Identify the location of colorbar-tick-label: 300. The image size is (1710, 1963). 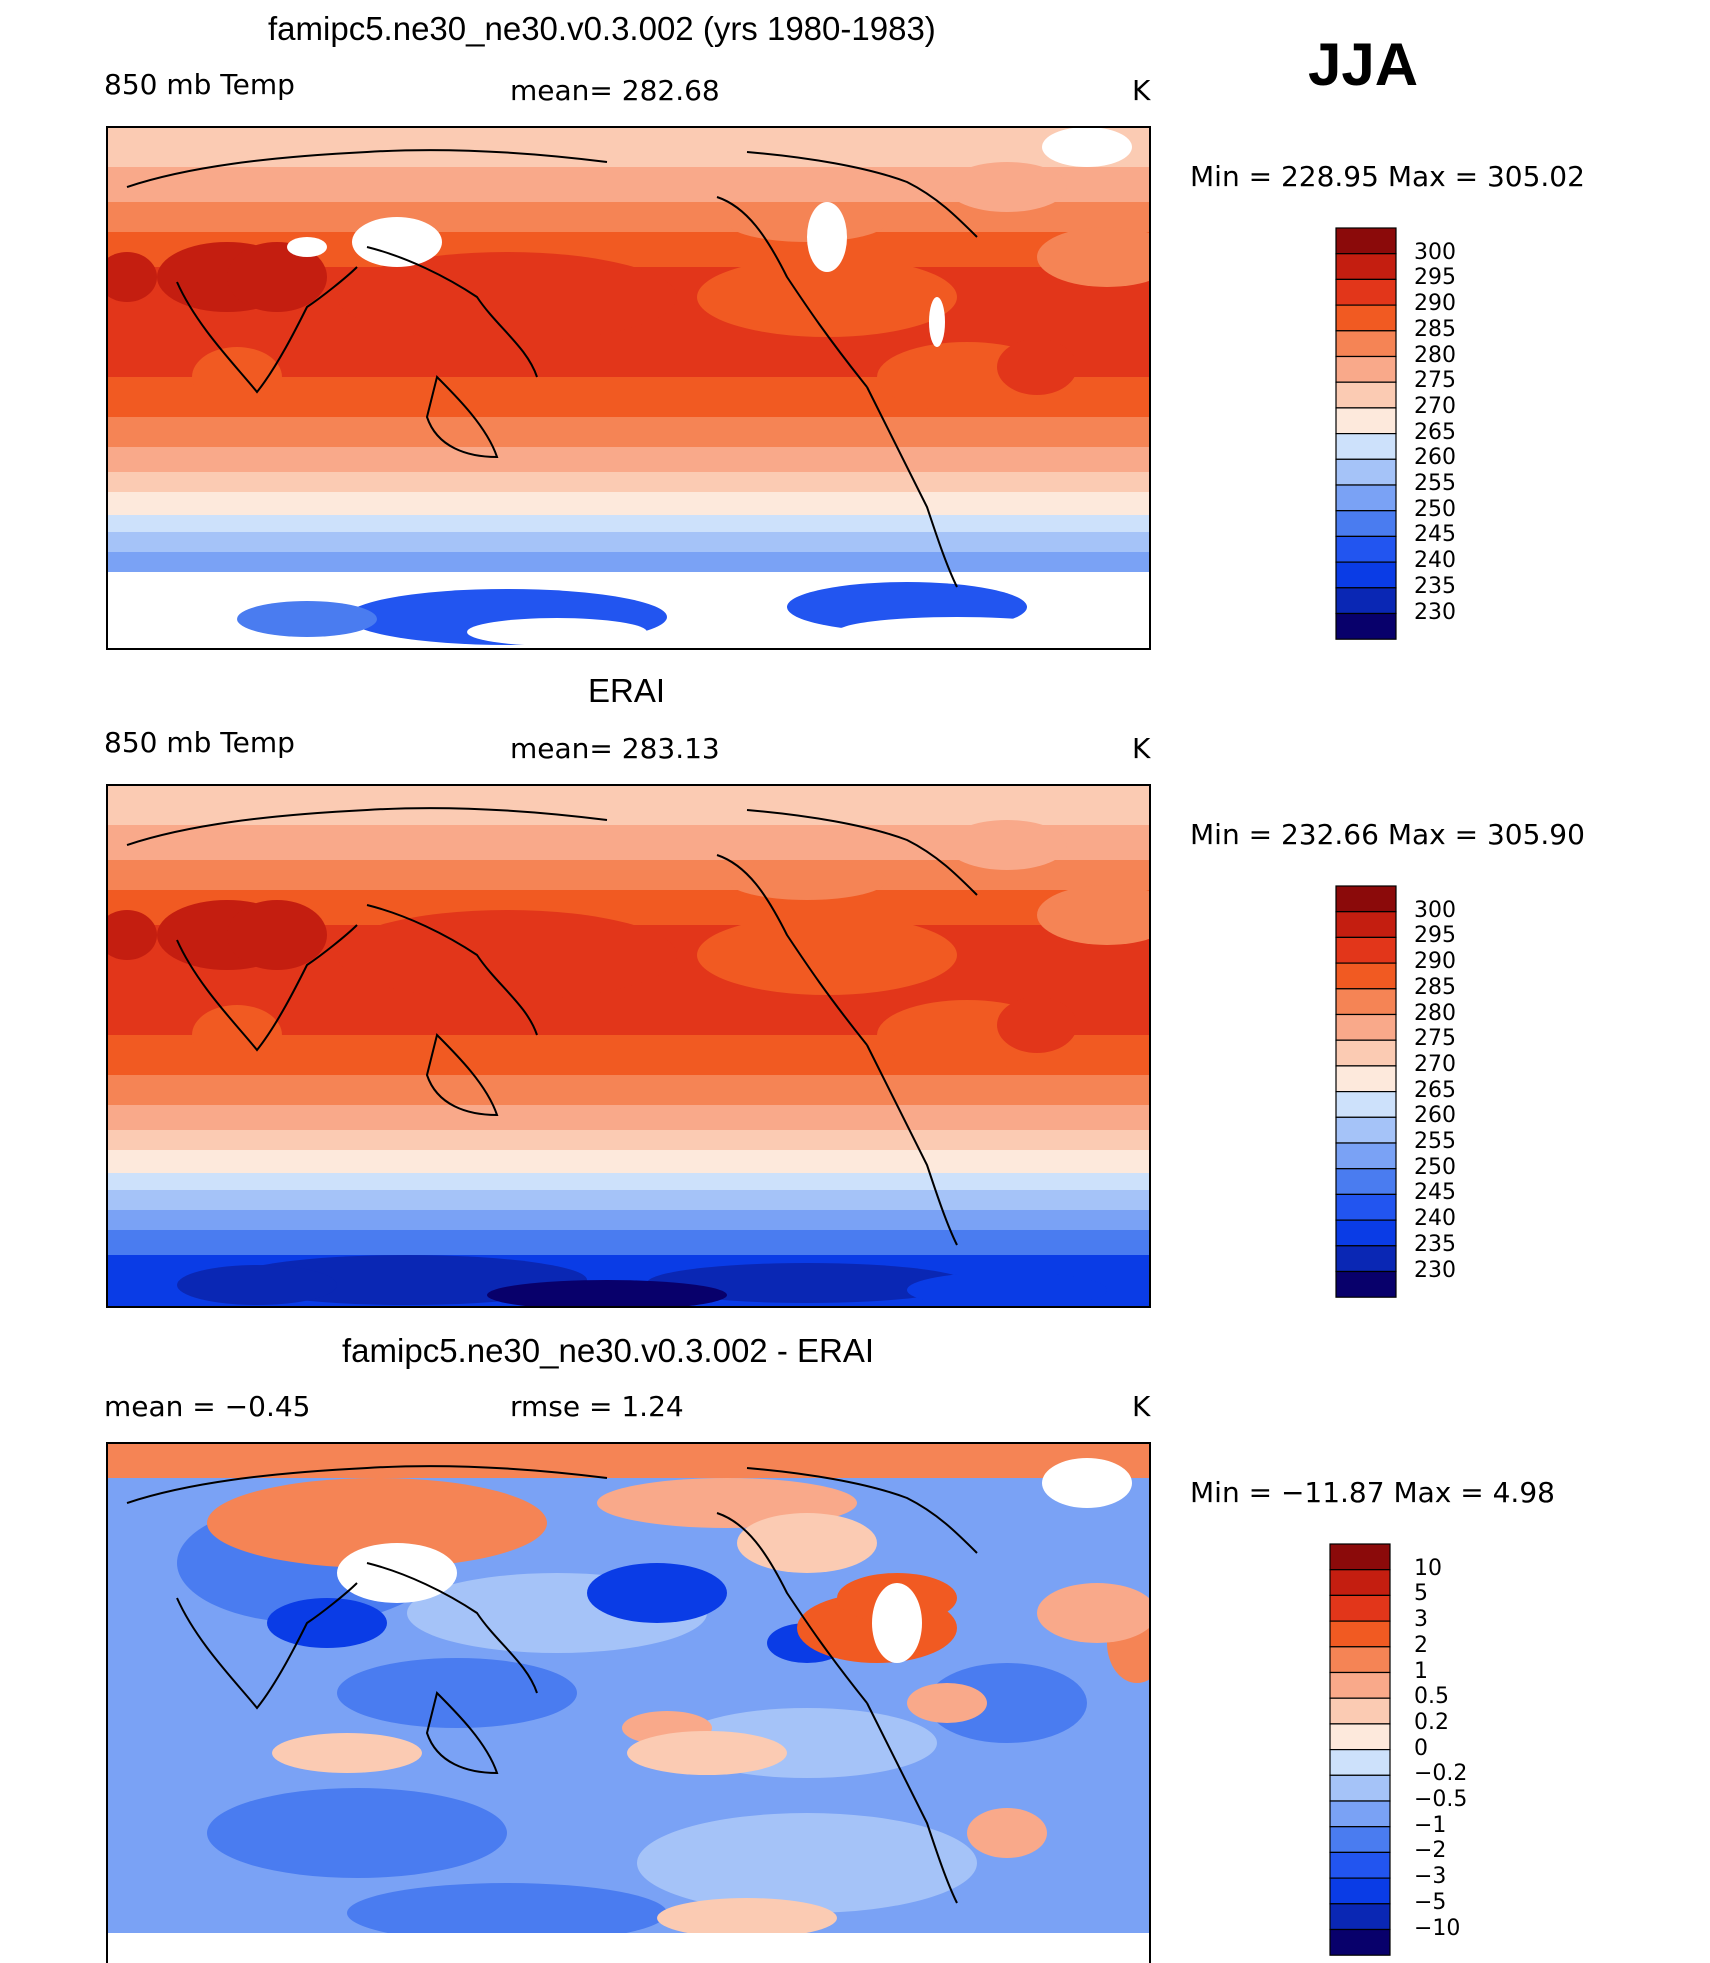
(1435, 252).